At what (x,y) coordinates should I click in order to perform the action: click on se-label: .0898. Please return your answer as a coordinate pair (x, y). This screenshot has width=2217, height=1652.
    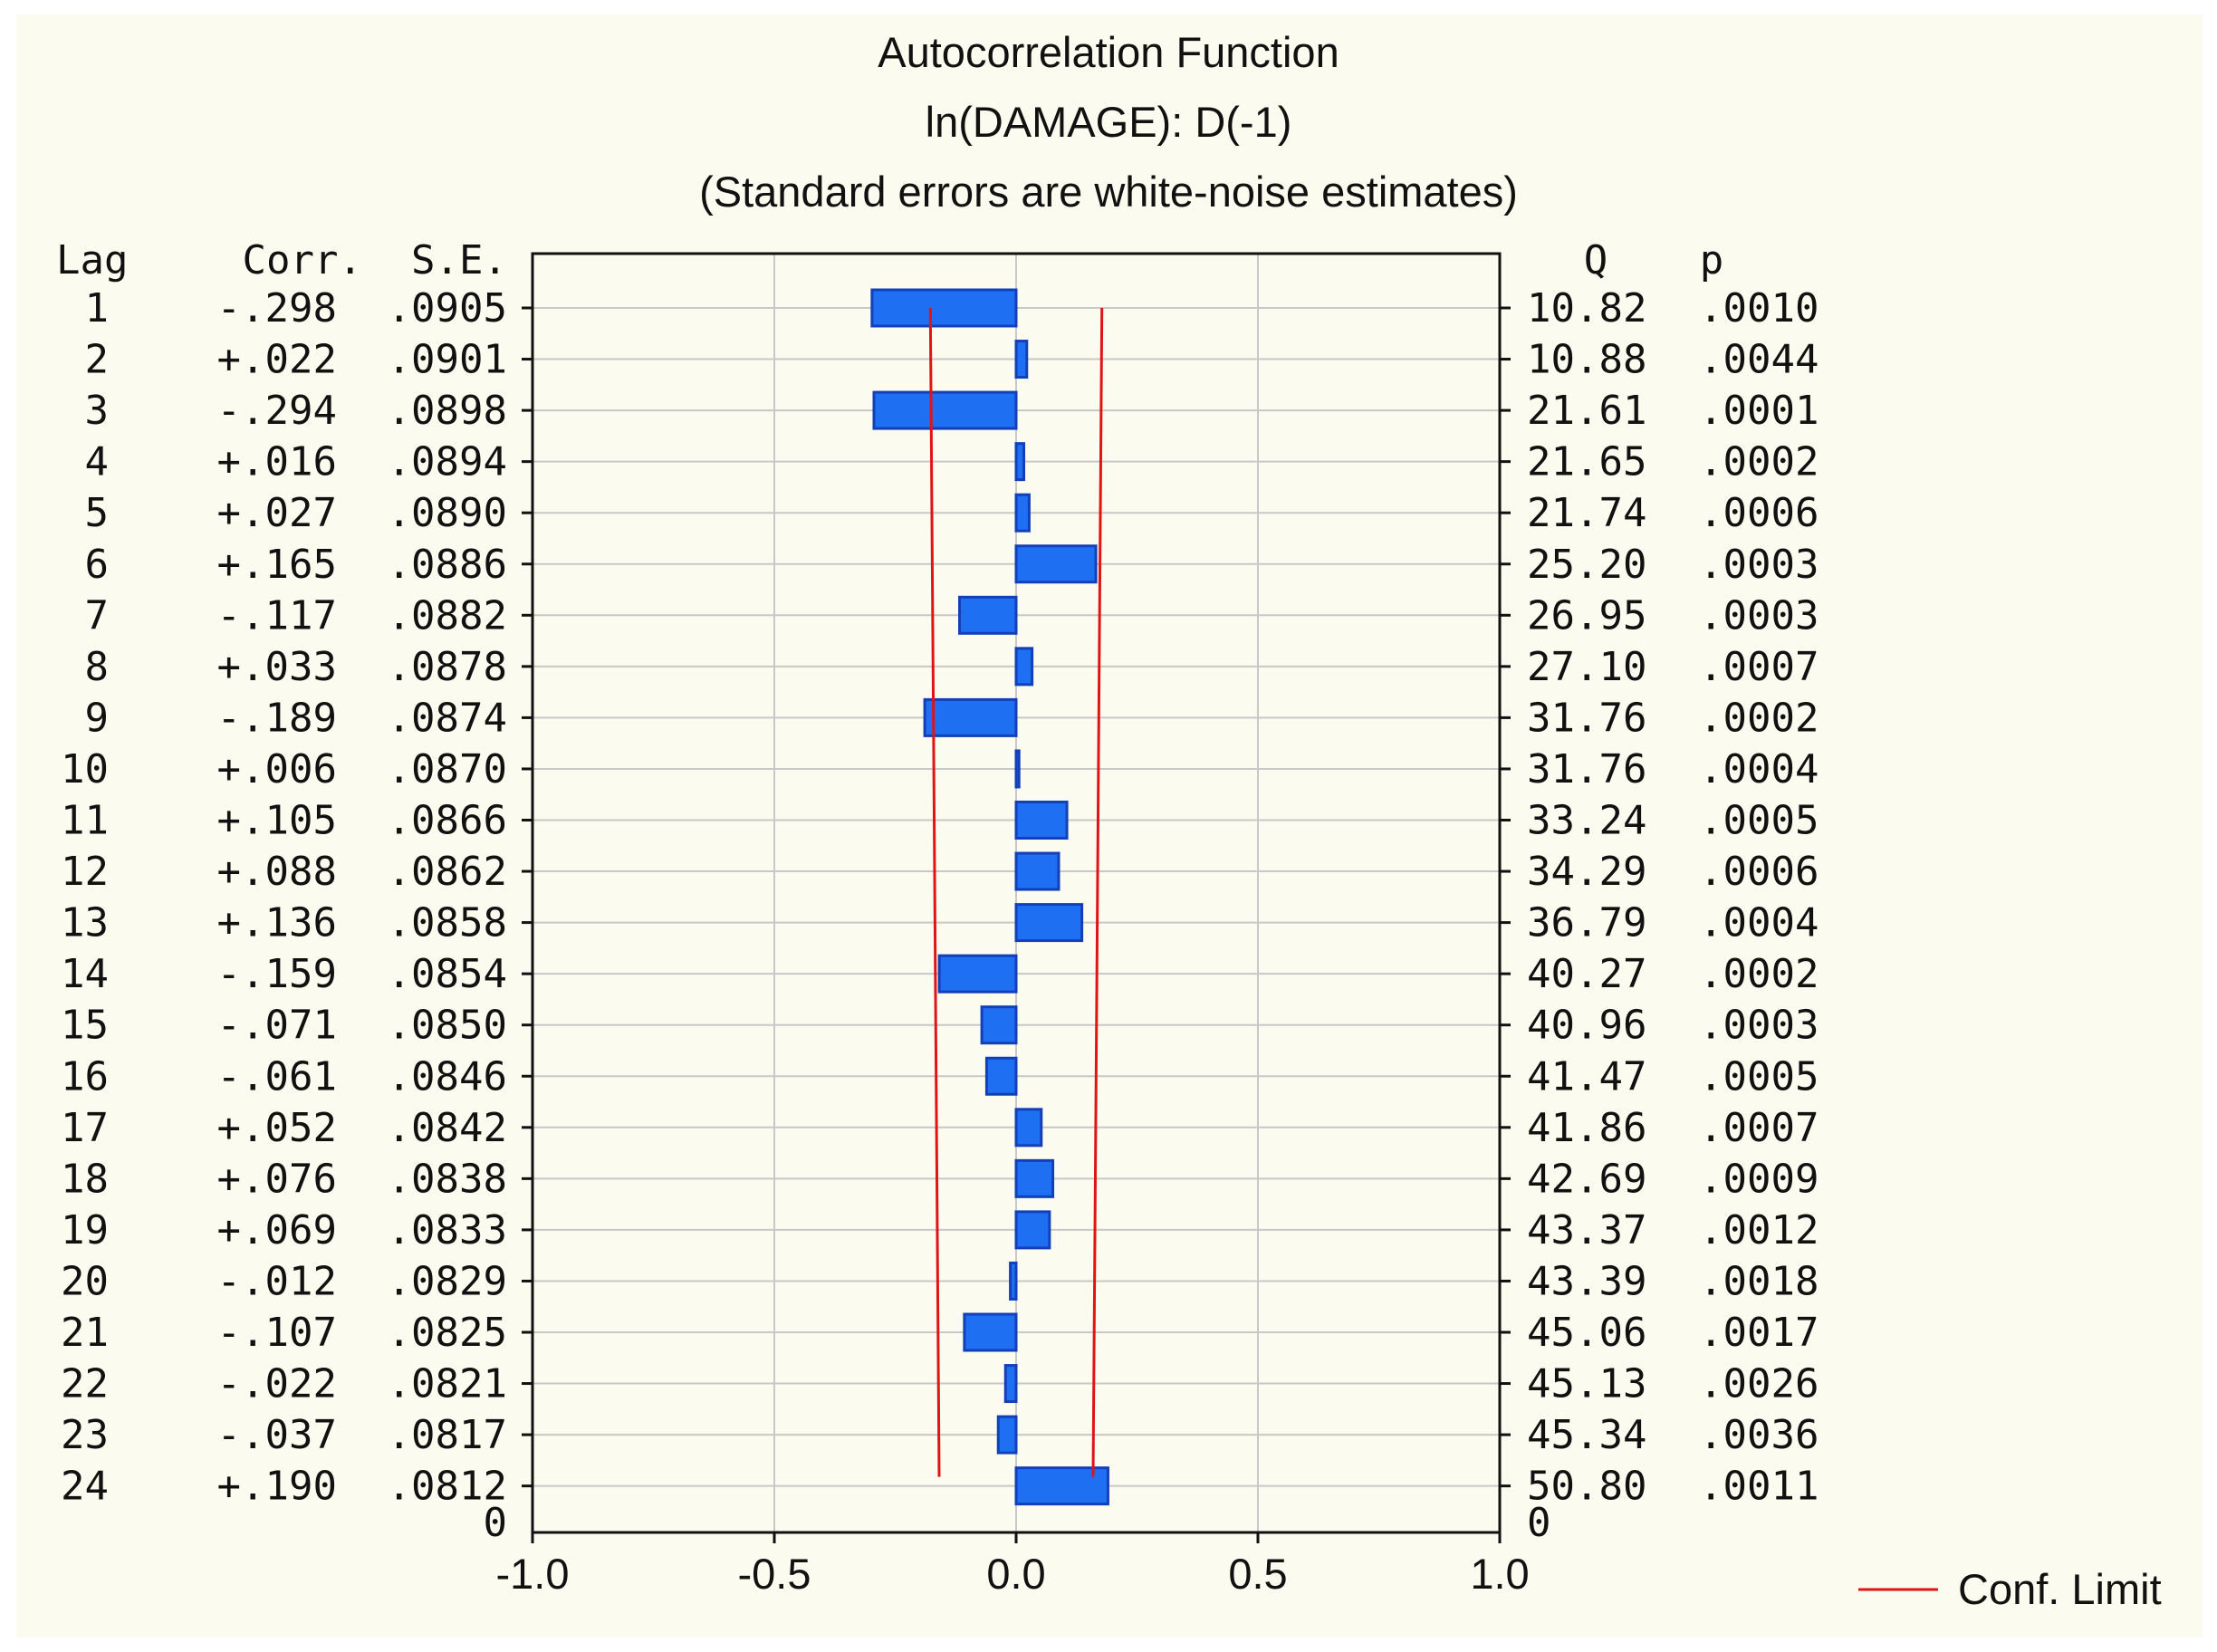
    Looking at the image, I should click on (447, 411).